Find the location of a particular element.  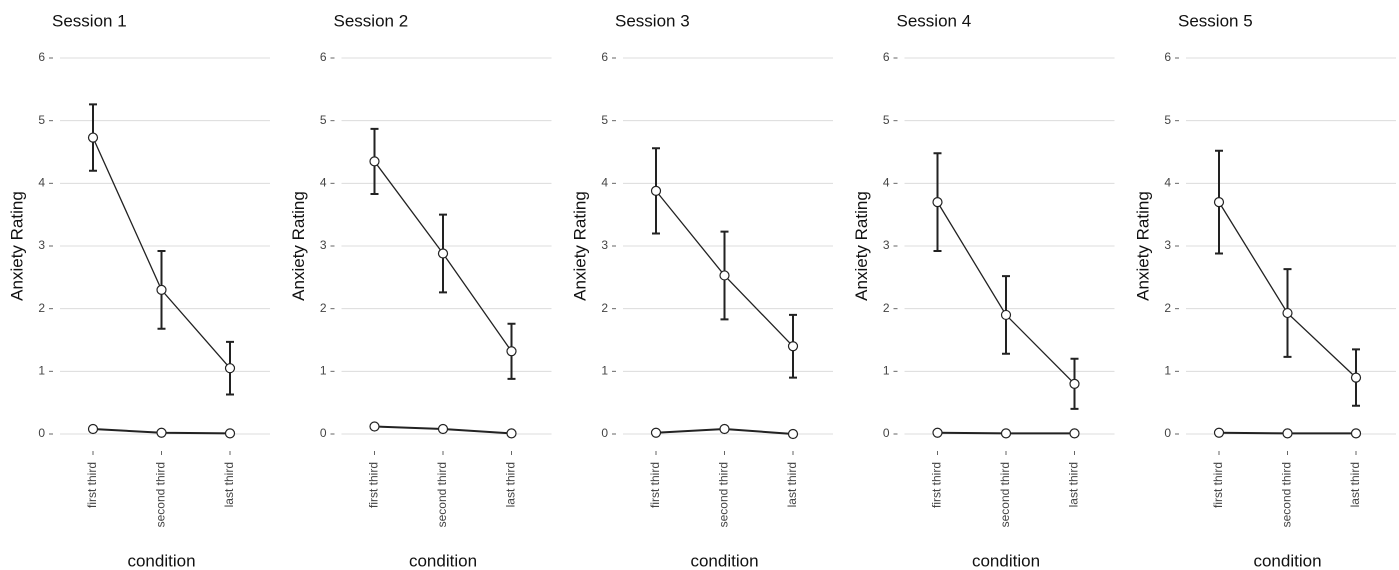

facet-title: Session 5 is located at coordinates (1215, 20).